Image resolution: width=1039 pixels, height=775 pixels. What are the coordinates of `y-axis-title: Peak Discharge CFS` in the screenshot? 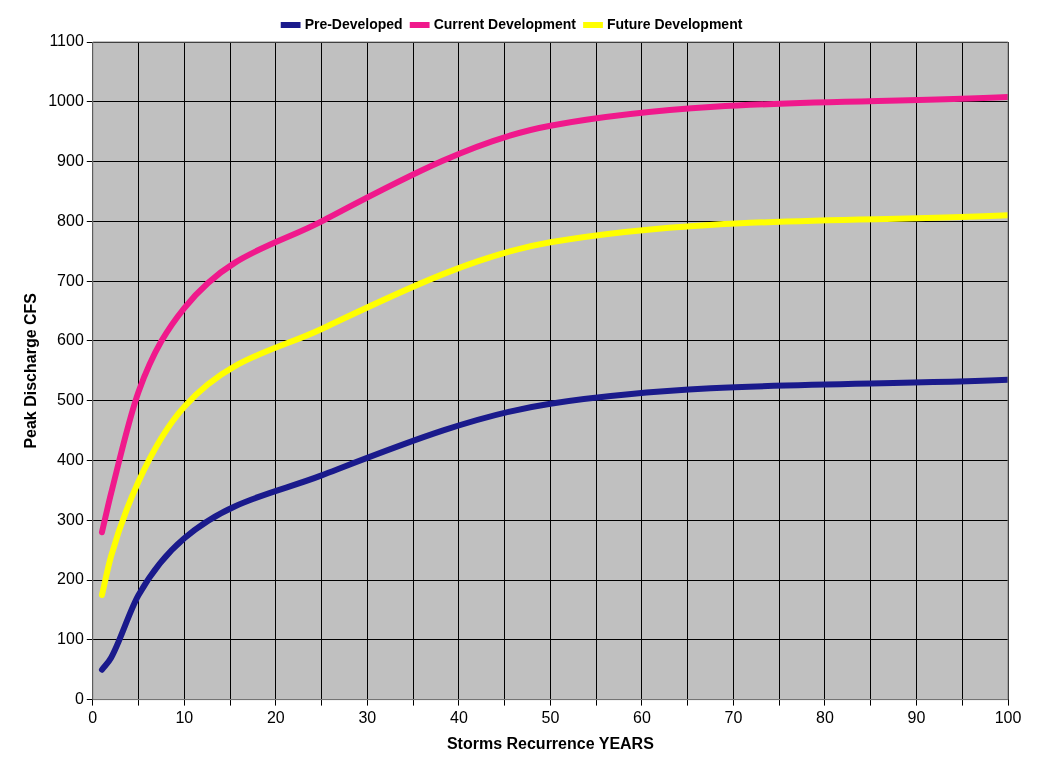 It's located at (31, 370).